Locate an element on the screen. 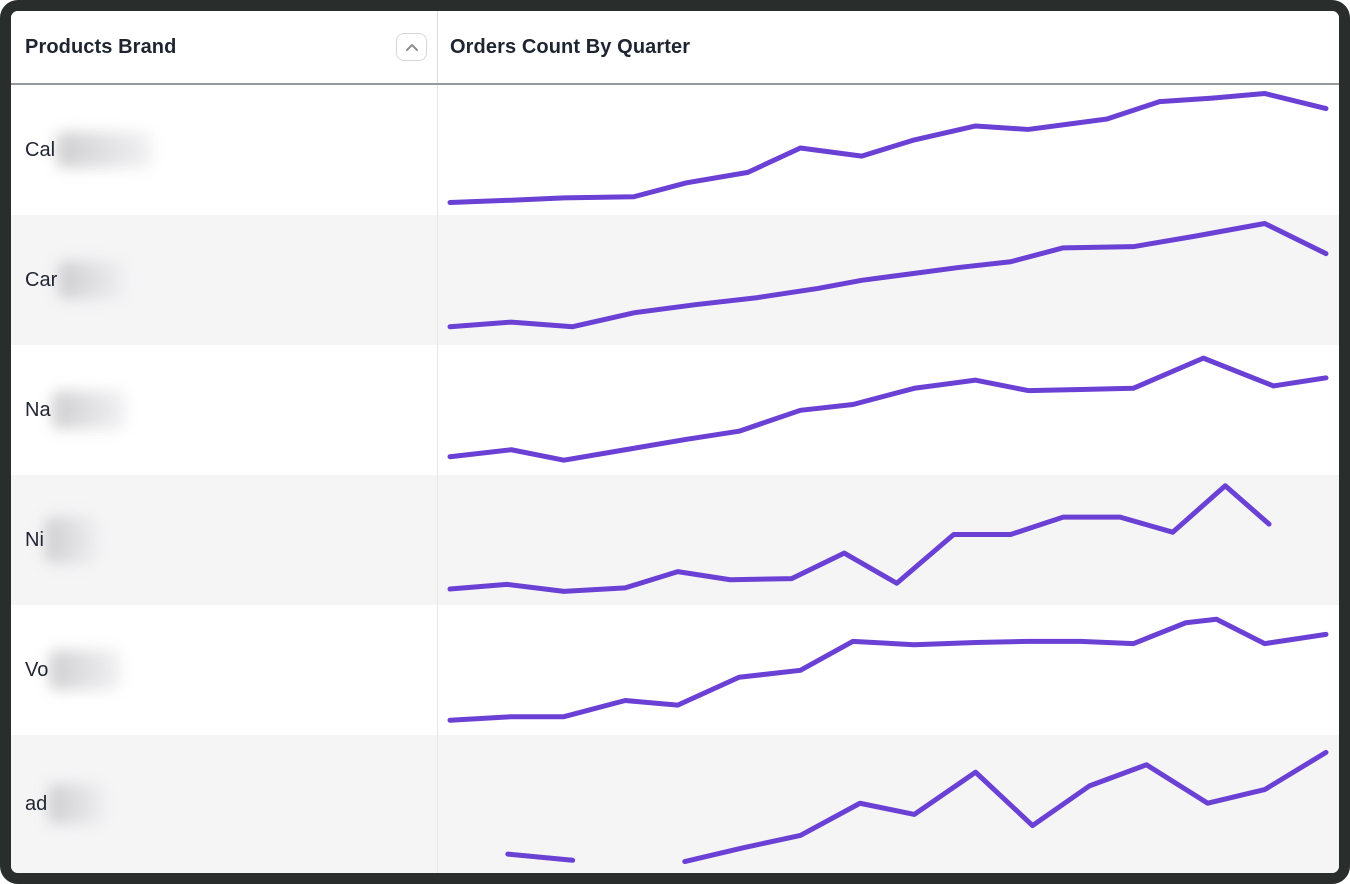 The image size is (1350, 884). table-row: Car is located at coordinates (675, 280).